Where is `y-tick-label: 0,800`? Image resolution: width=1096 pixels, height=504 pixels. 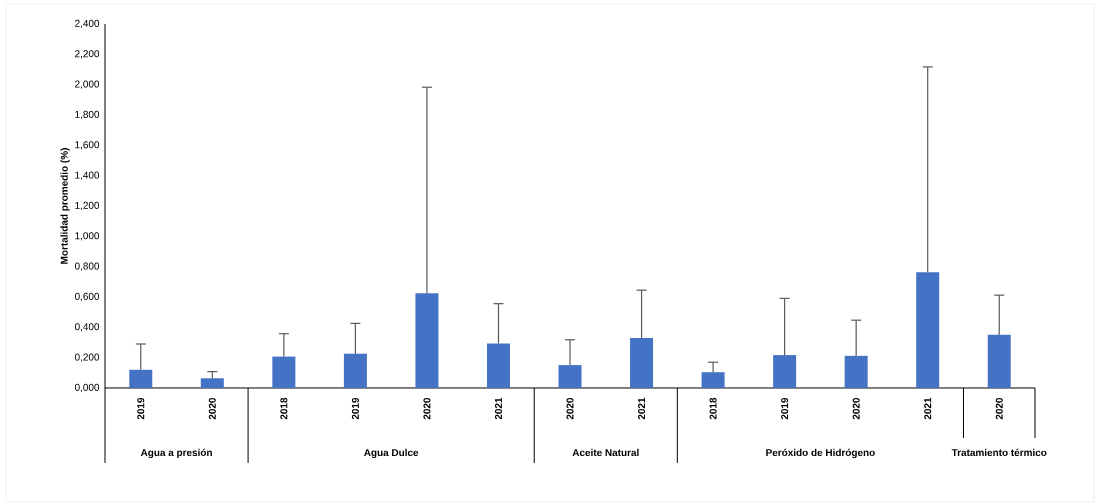 y-tick-label: 0,800 is located at coordinates (87, 266).